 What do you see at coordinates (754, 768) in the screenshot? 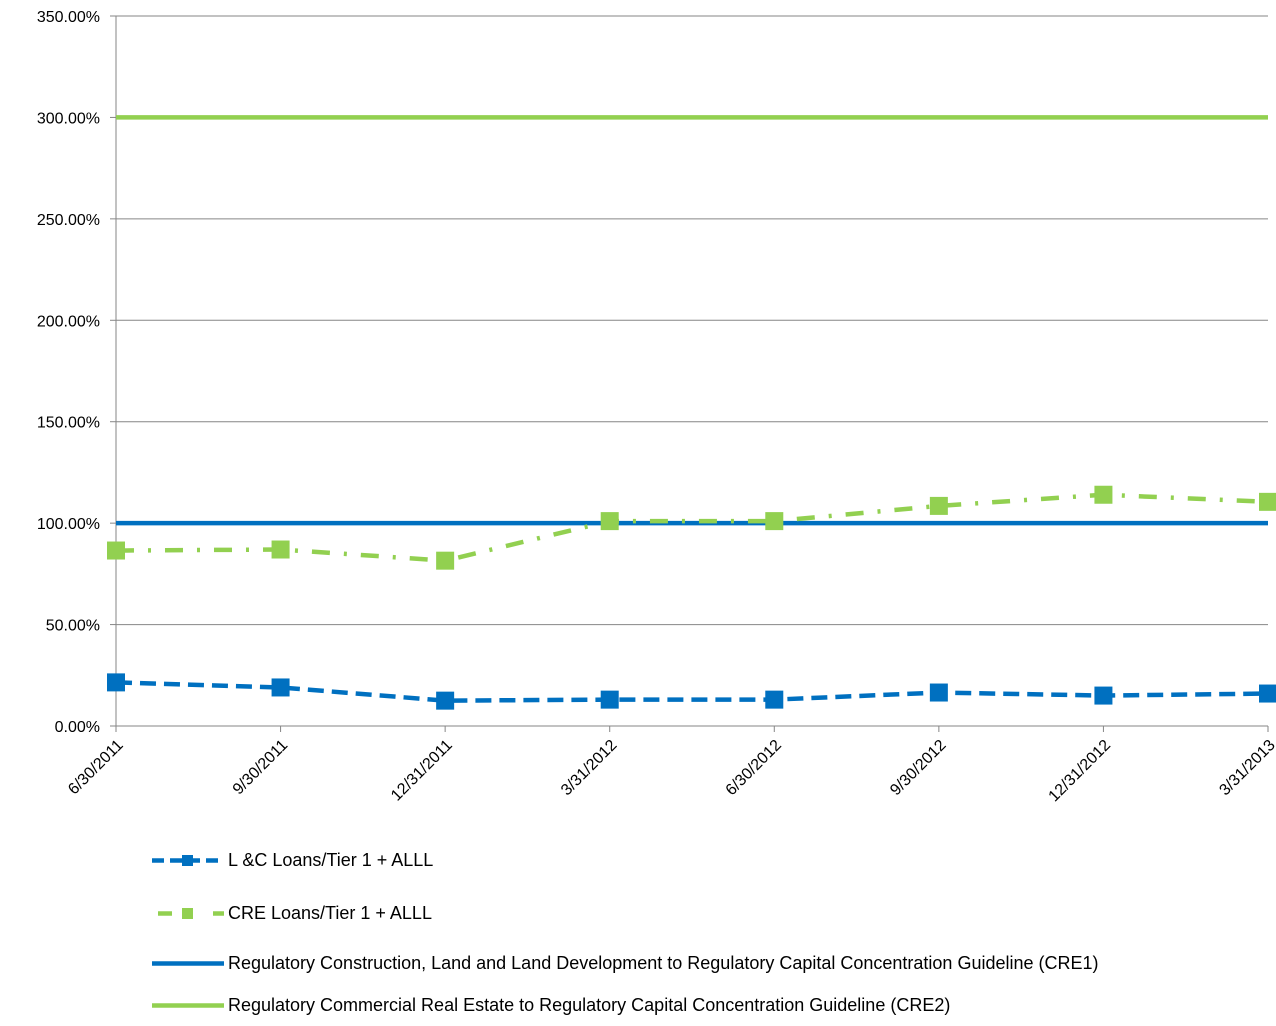
I see `x-tick-label: 6/30/2012` at bounding box center [754, 768].